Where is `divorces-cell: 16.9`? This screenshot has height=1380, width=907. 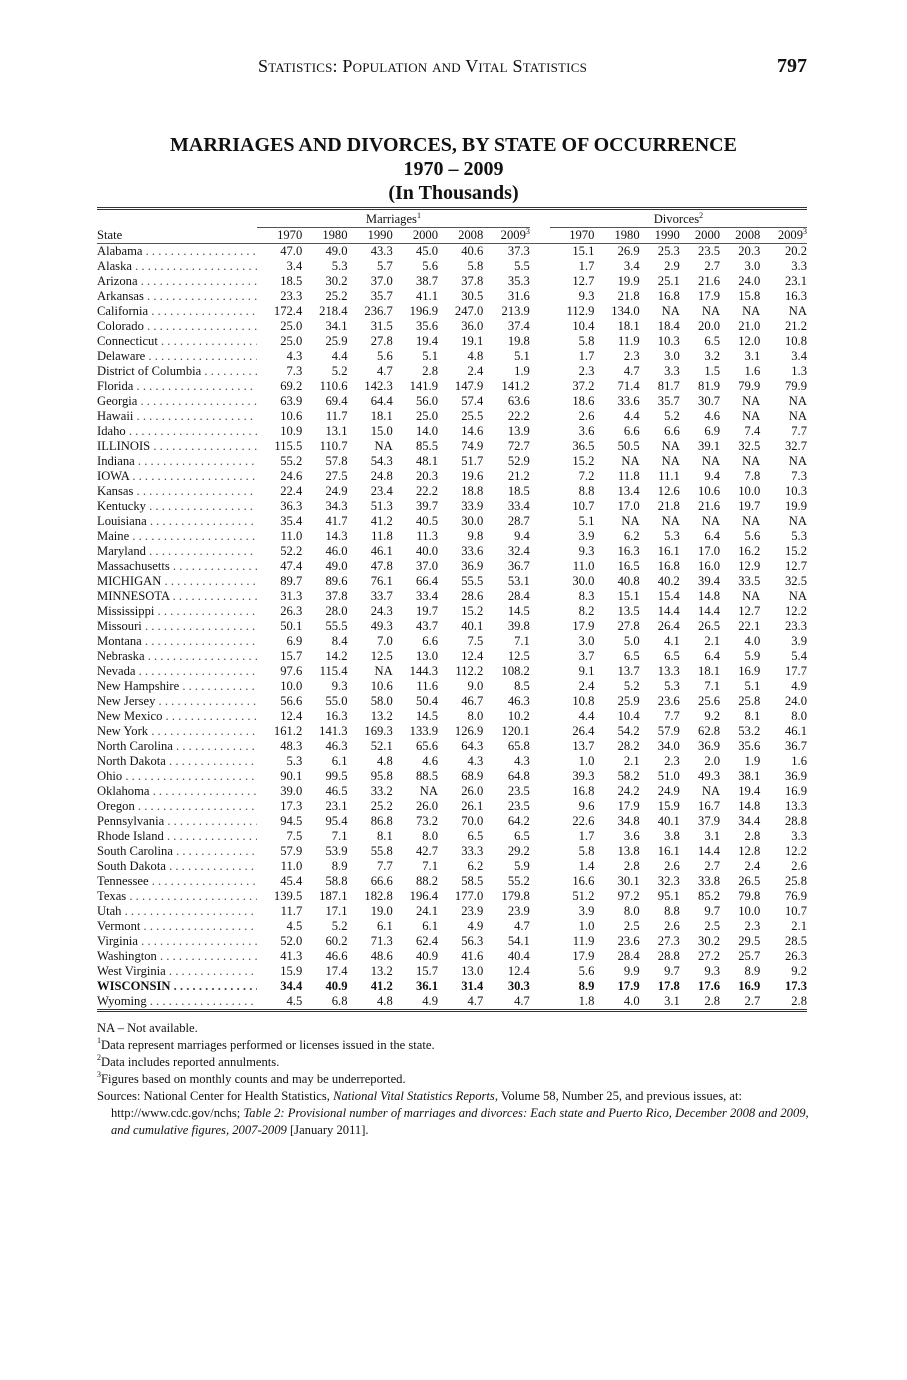
divorces-cell: 16.9 is located at coordinates (749, 986).